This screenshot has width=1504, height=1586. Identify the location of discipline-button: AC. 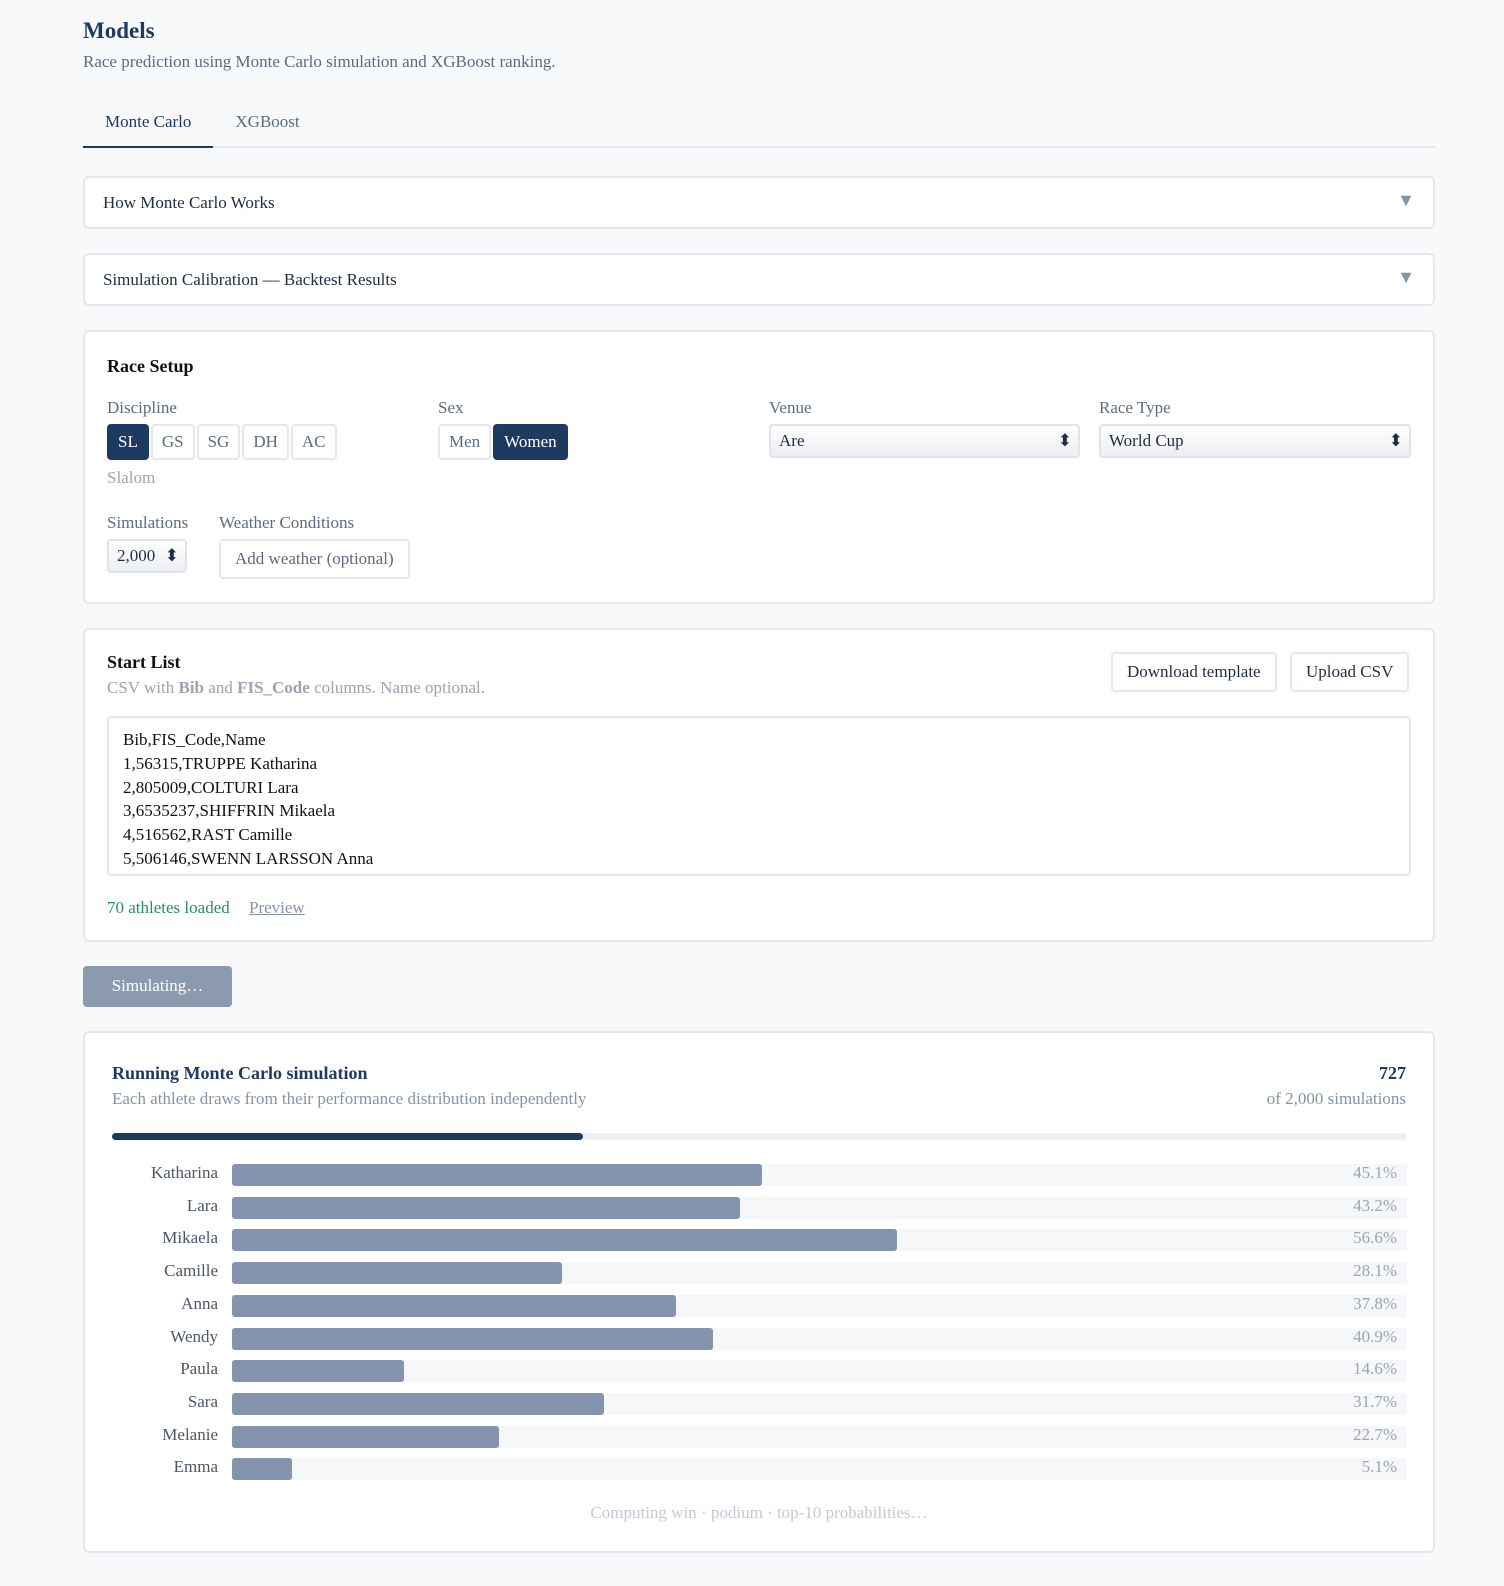
(313, 442).